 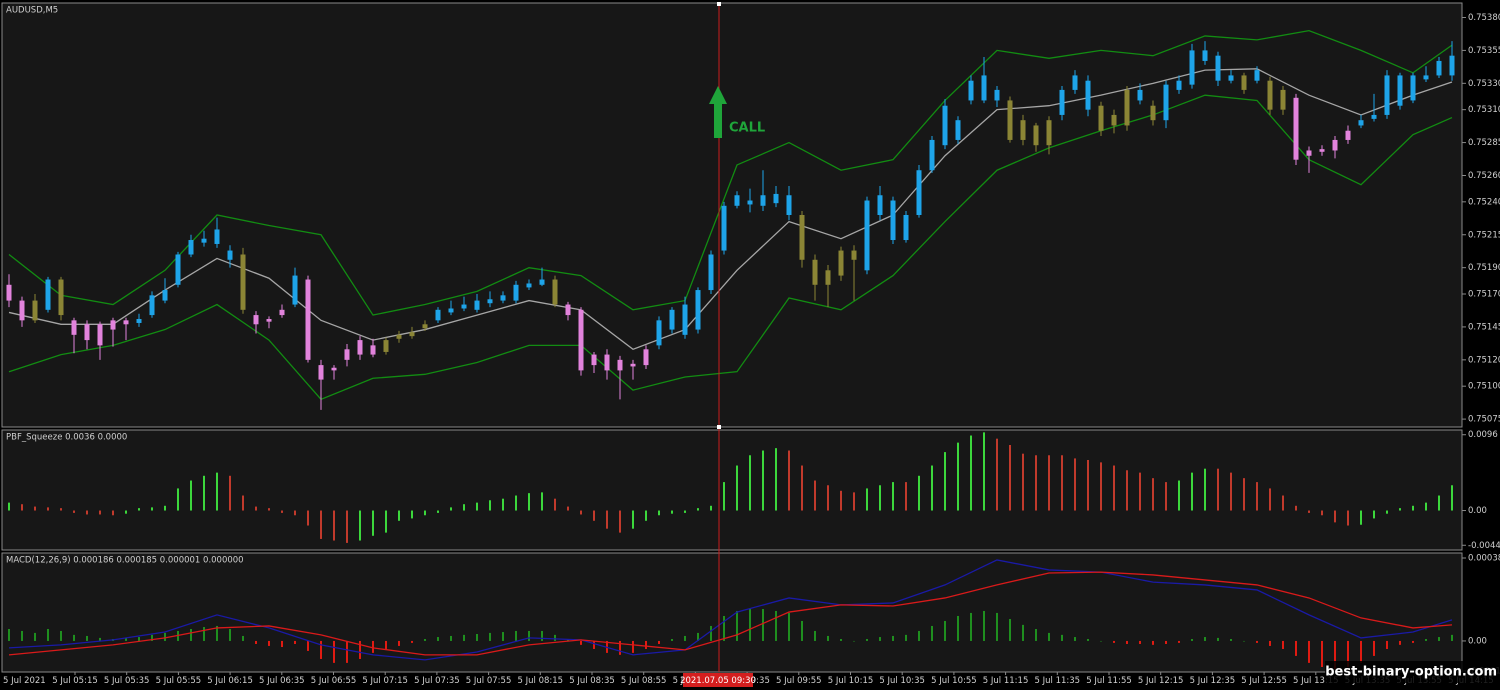 I want to click on y-tick-label: -0.0044, so click(x=1484, y=546).